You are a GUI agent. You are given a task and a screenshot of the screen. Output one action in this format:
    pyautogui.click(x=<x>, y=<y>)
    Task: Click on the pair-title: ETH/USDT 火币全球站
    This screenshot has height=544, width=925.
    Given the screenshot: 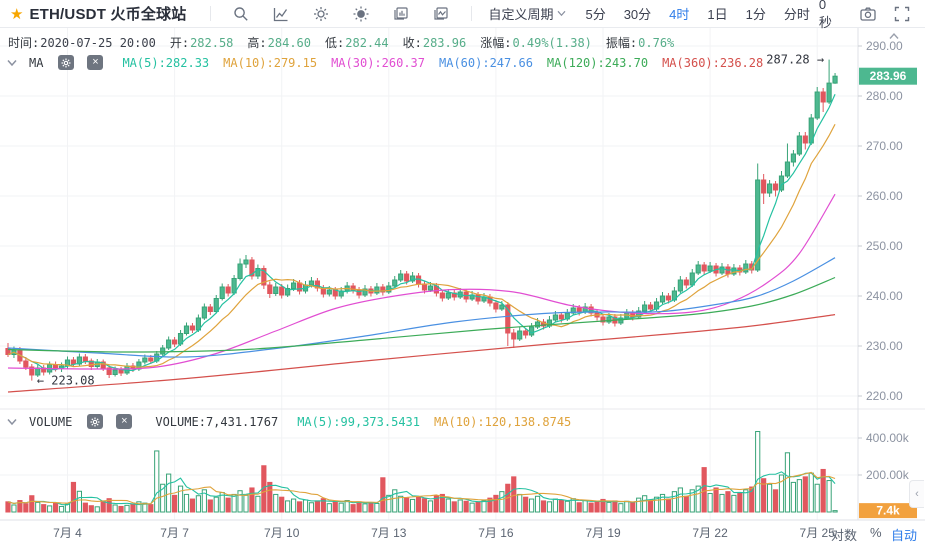 What is the action you would take?
    pyautogui.click(x=108, y=14)
    